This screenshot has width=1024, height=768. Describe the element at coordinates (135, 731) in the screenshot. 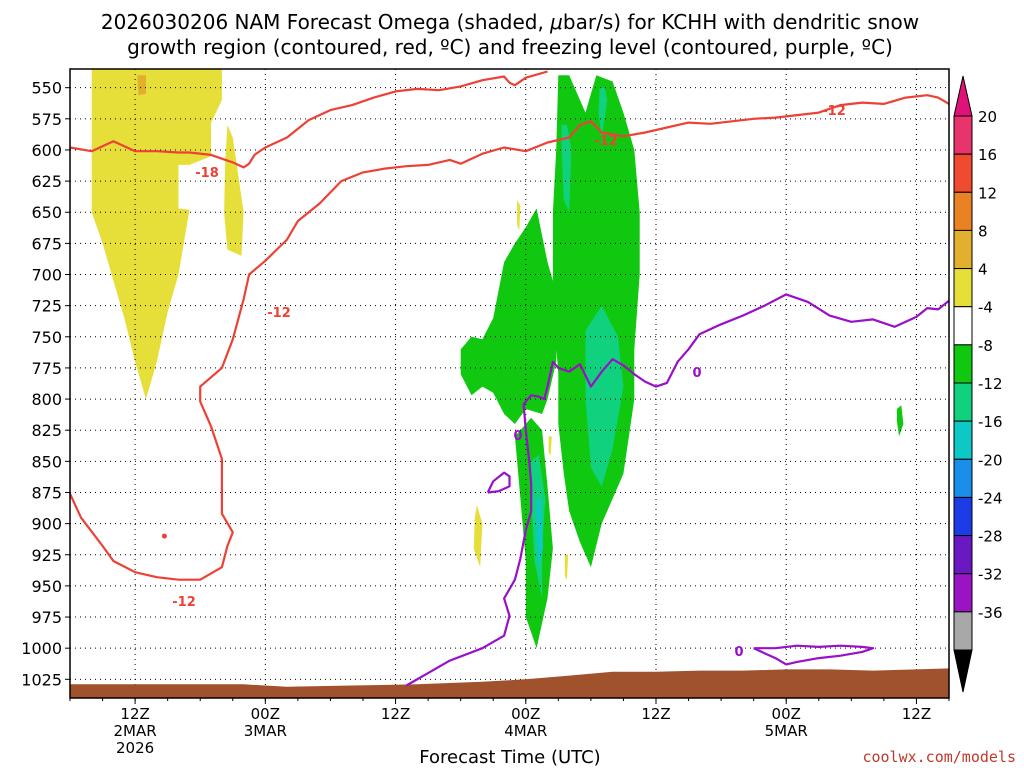

I see `x-tick-label: 2MAR` at that location.